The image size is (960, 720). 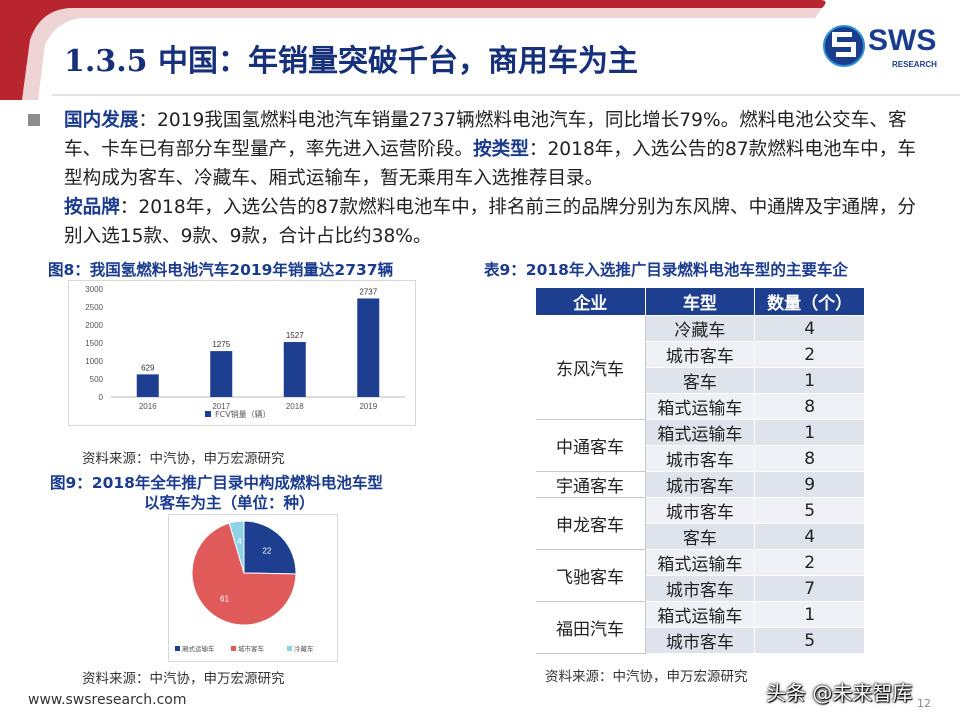 What do you see at coordinates (243, 414) in the screenshot?
I see `legend-label: FCV销量（辆）` at bounding box center [243, 414].